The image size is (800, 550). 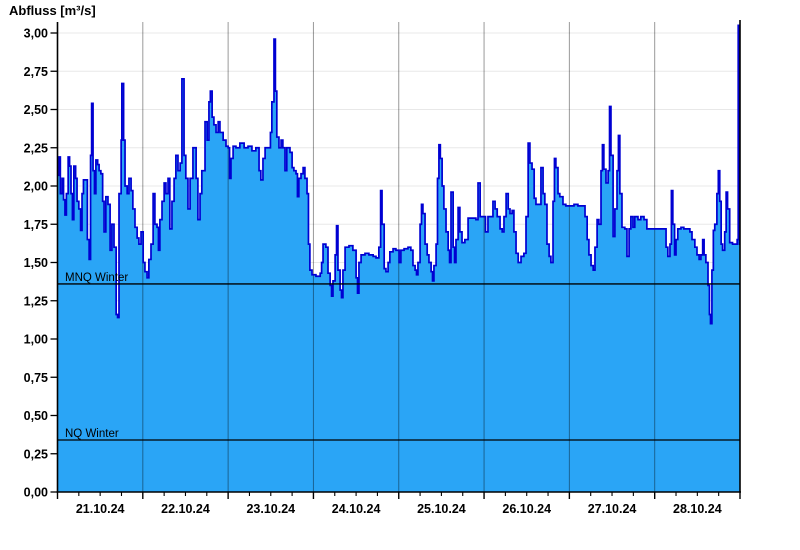 What do you see at coordinates (612, 509) in the screenshot?
I see `x-tick-label: 27.10.24` at bounding box center [612, 509].